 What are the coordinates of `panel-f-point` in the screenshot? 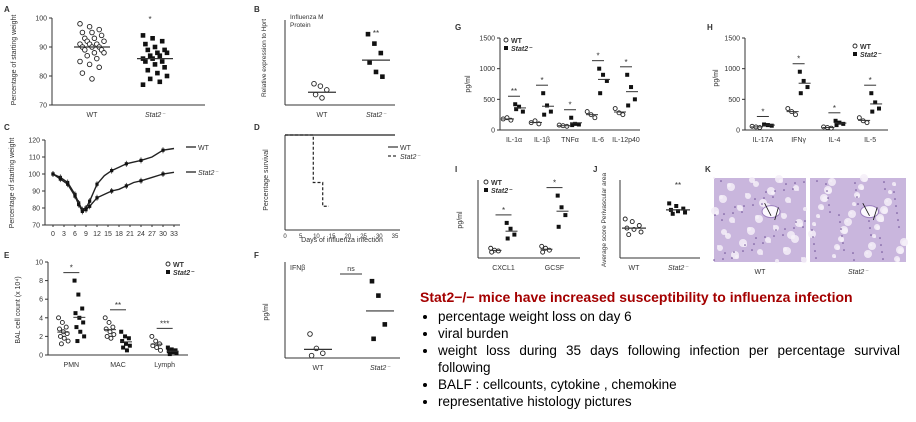 It's located at (311, 355).